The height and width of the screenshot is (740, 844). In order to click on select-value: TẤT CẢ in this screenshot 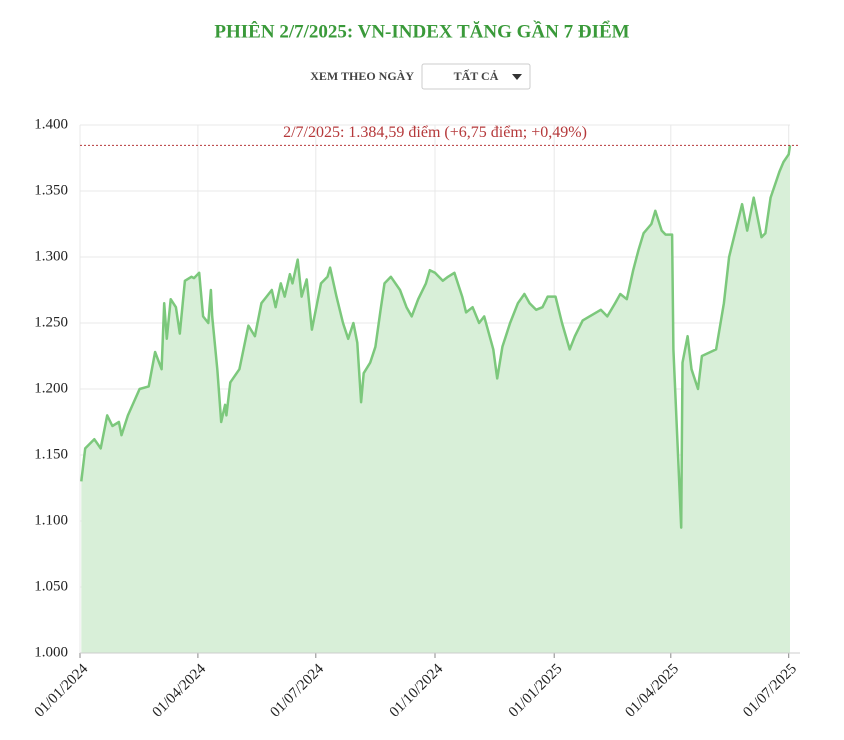, I will do `click(476, 75)`.